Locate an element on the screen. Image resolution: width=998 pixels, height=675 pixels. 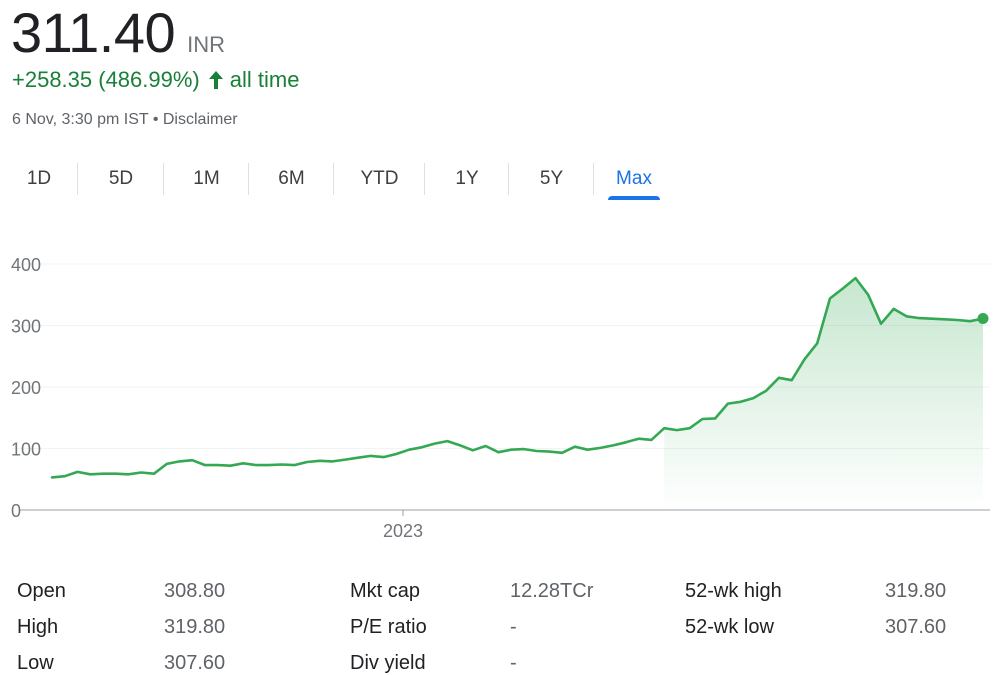
stat-label-high: High is located at coordinates (38, 627).